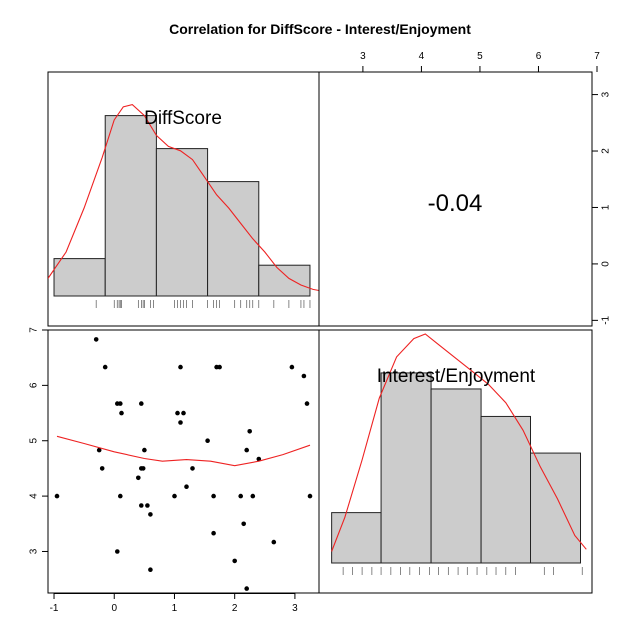  I want to click on left-axis-tick-label: 3, so click(34, 551).